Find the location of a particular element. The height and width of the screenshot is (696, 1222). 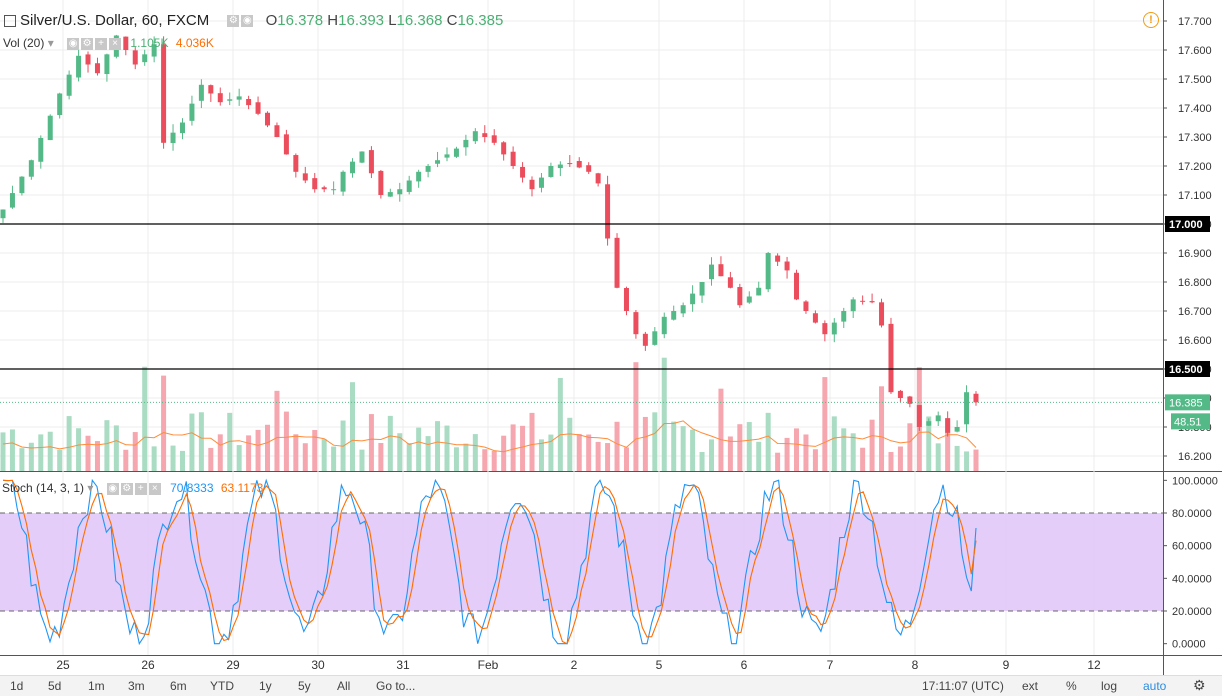

close-value: 16.385 is located at coordinates (480, 20).